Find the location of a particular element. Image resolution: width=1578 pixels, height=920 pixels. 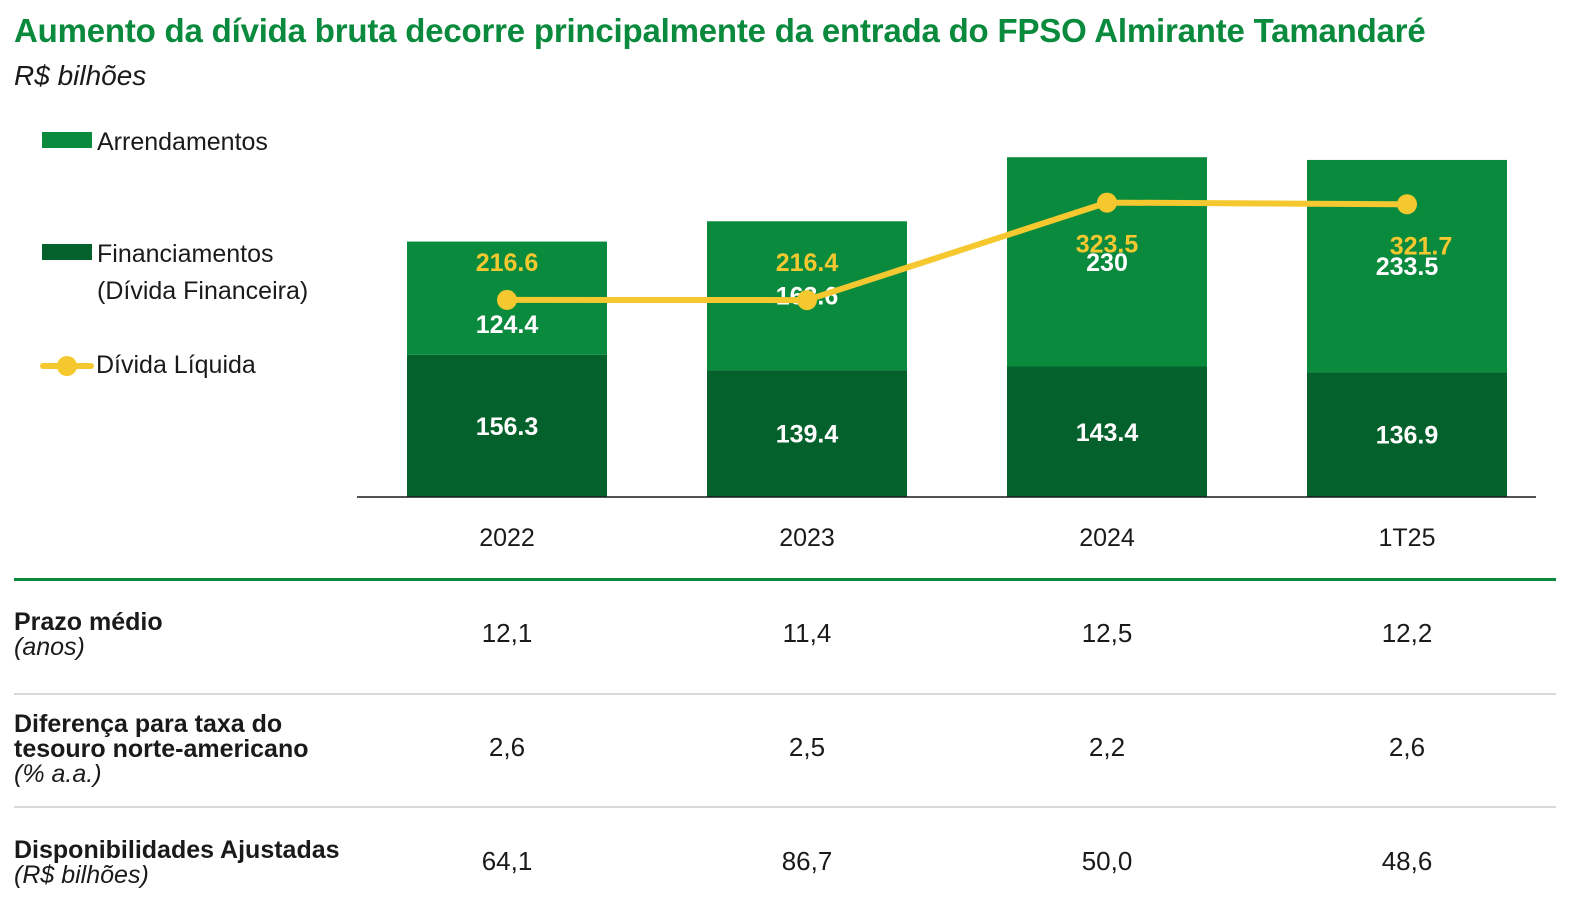

cell-prazo-2023: 11,4 is located at coordinates (807, 633).